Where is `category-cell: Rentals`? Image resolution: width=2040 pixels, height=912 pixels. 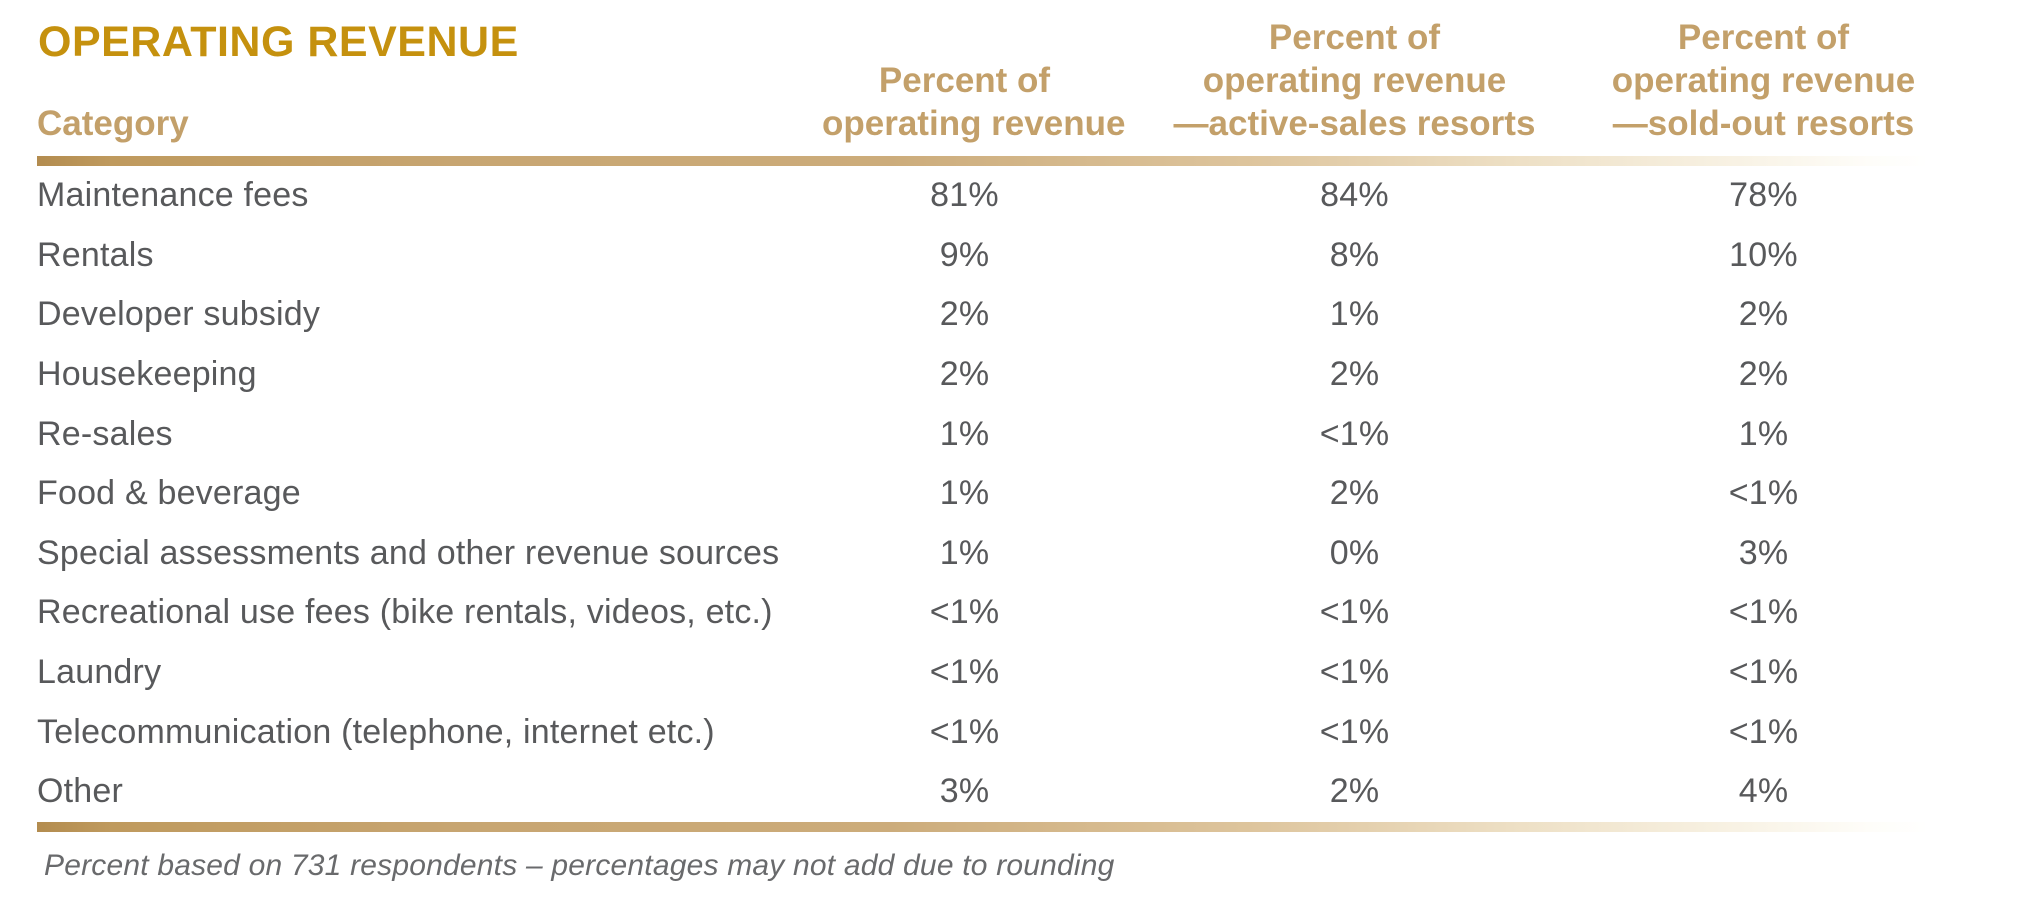
category-cell: Rentals is located at coordinates (95, 254).